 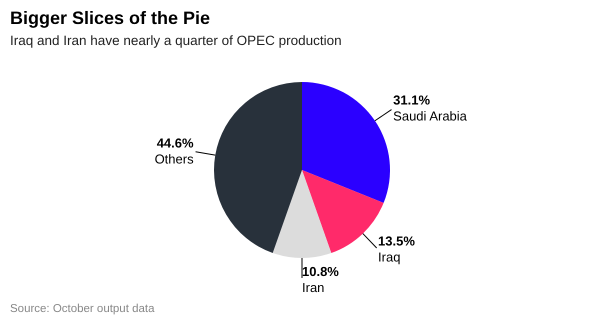 What do you see at coordinates (313, 287) in the screenshot?
I see `slice-label: Iran` at bounding box center [313, 287].